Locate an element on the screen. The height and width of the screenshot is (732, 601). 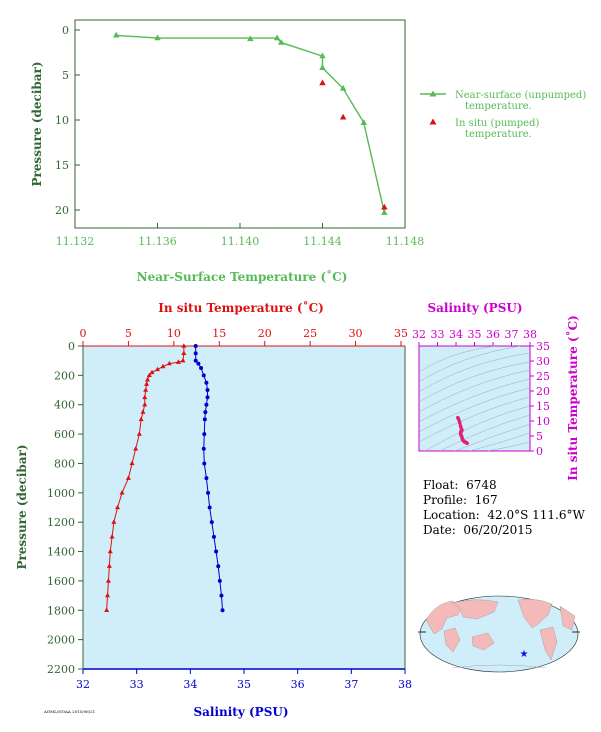
pressure-tick-label: 400 is located at coordinates (64, 405).